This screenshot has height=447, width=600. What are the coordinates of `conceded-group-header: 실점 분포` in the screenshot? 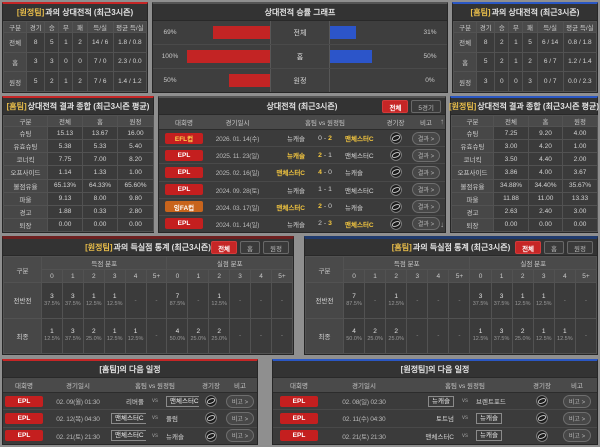 It's located at (229, 263).